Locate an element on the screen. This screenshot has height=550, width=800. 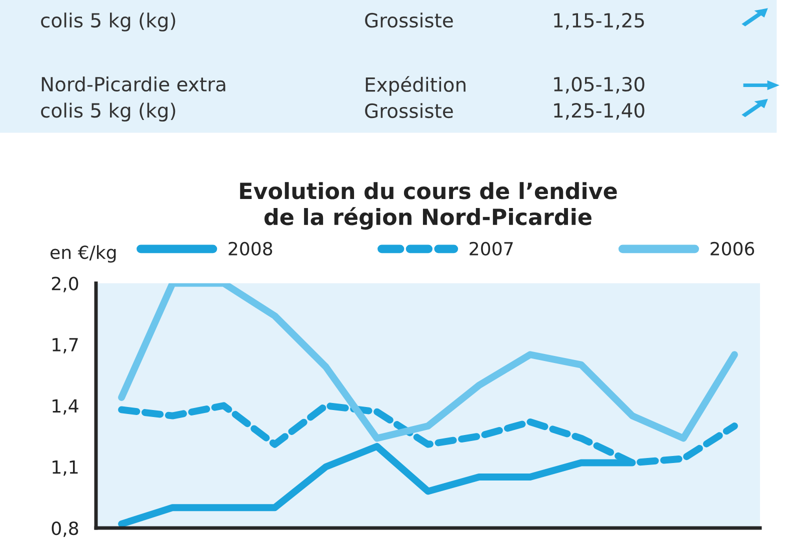
text: Grossiste is located at coordinates (409, 20).